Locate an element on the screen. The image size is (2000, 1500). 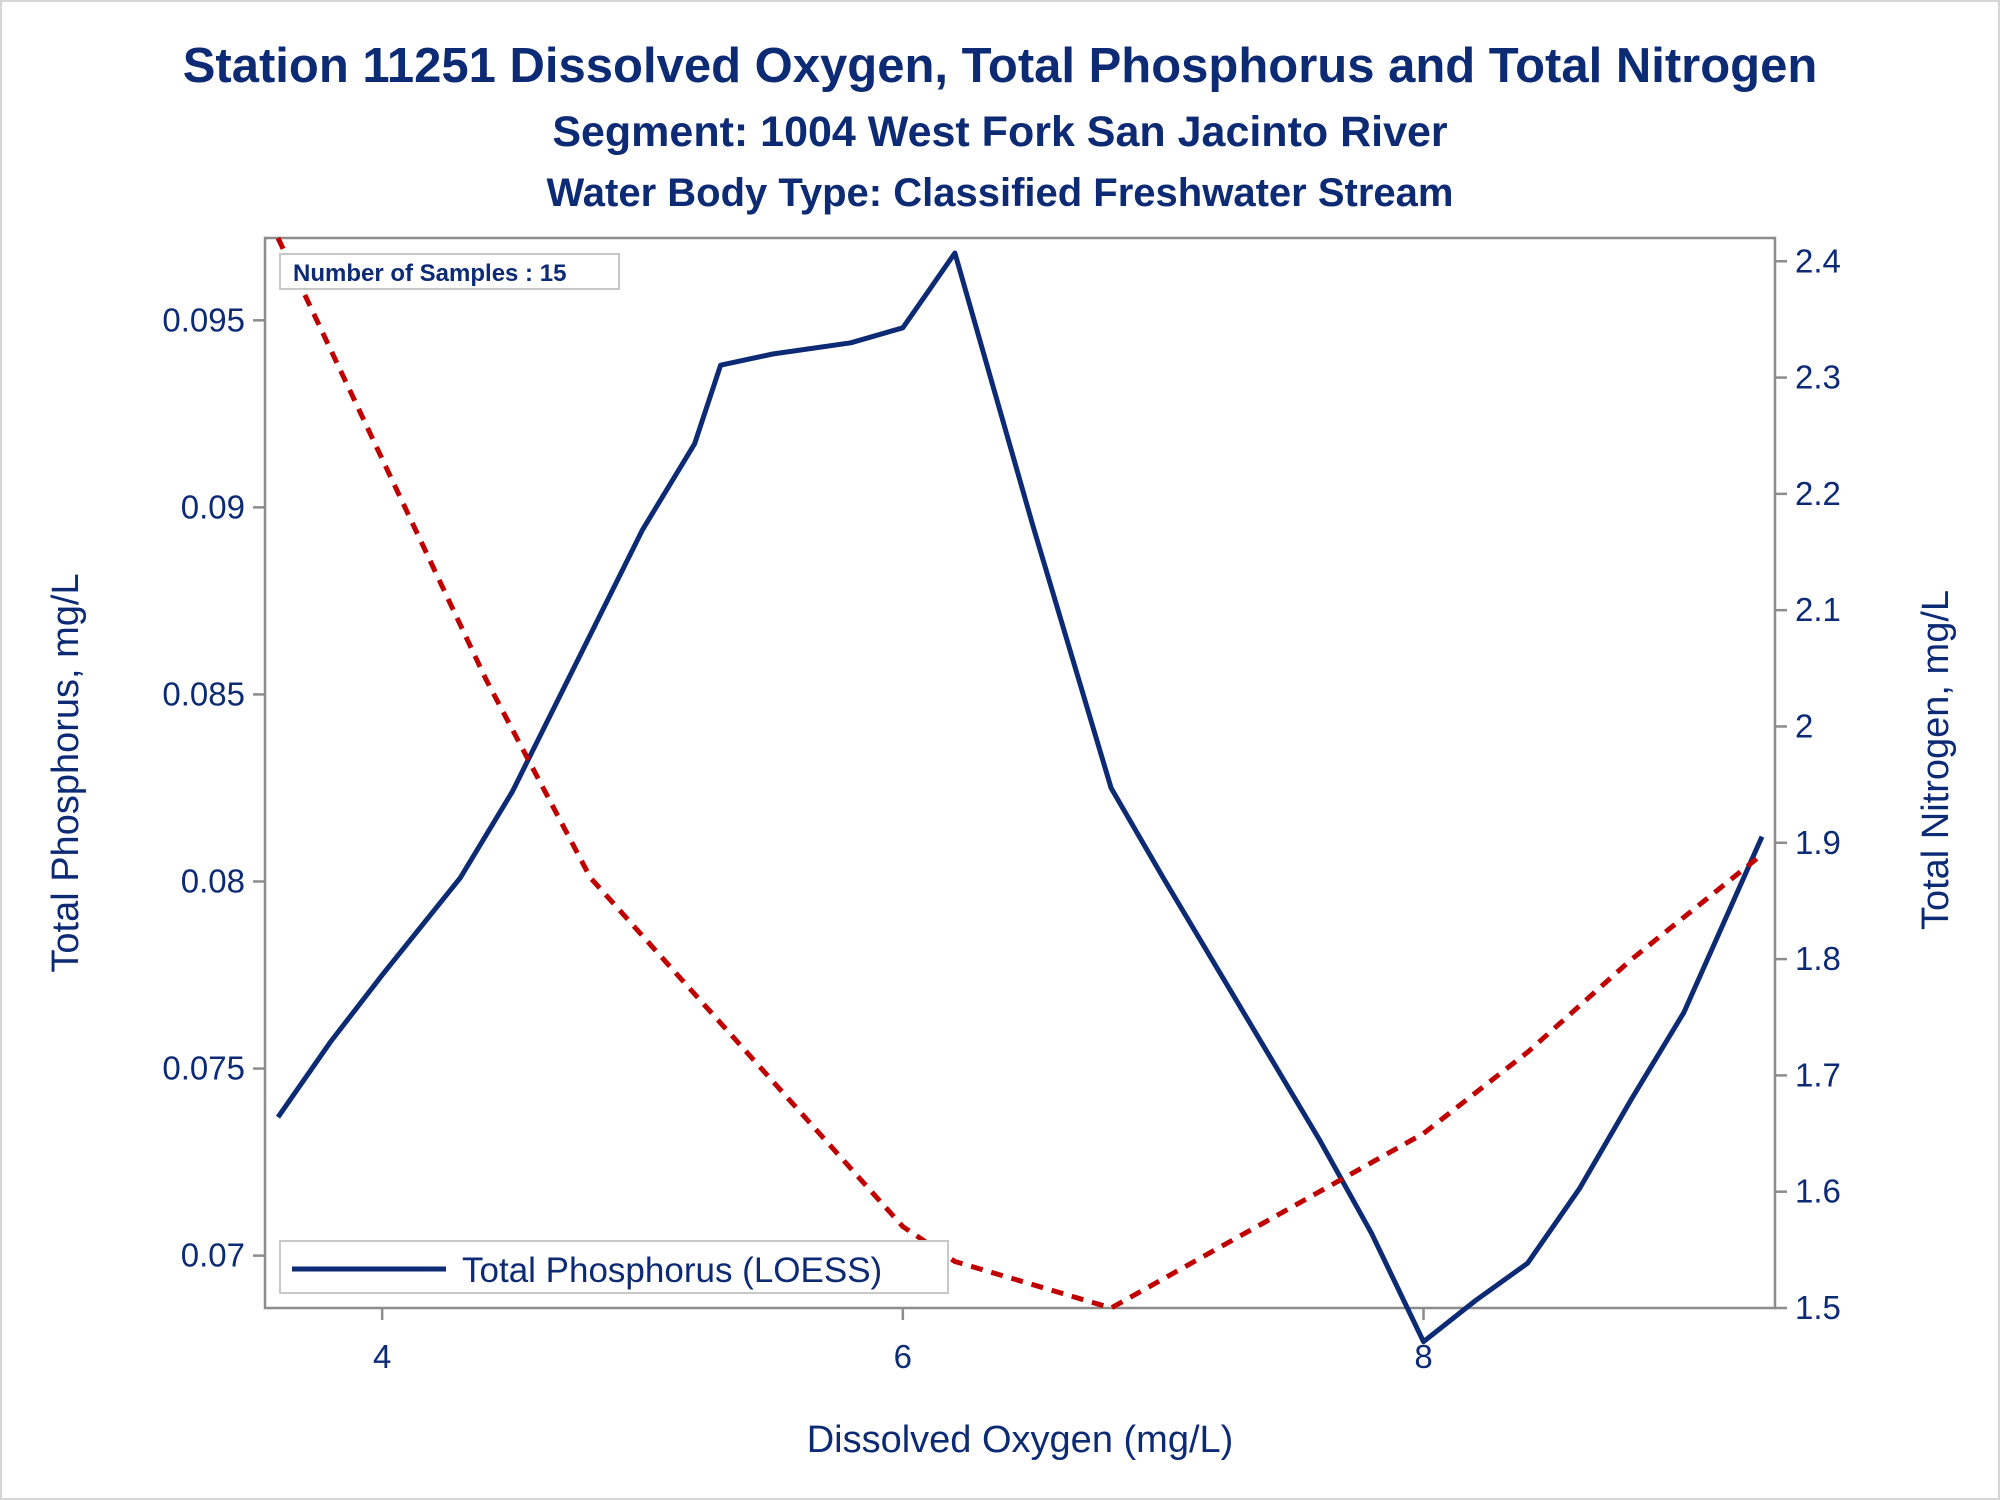
y-right-tick-label: 1.5 is located at coordinates (1818, 1307).